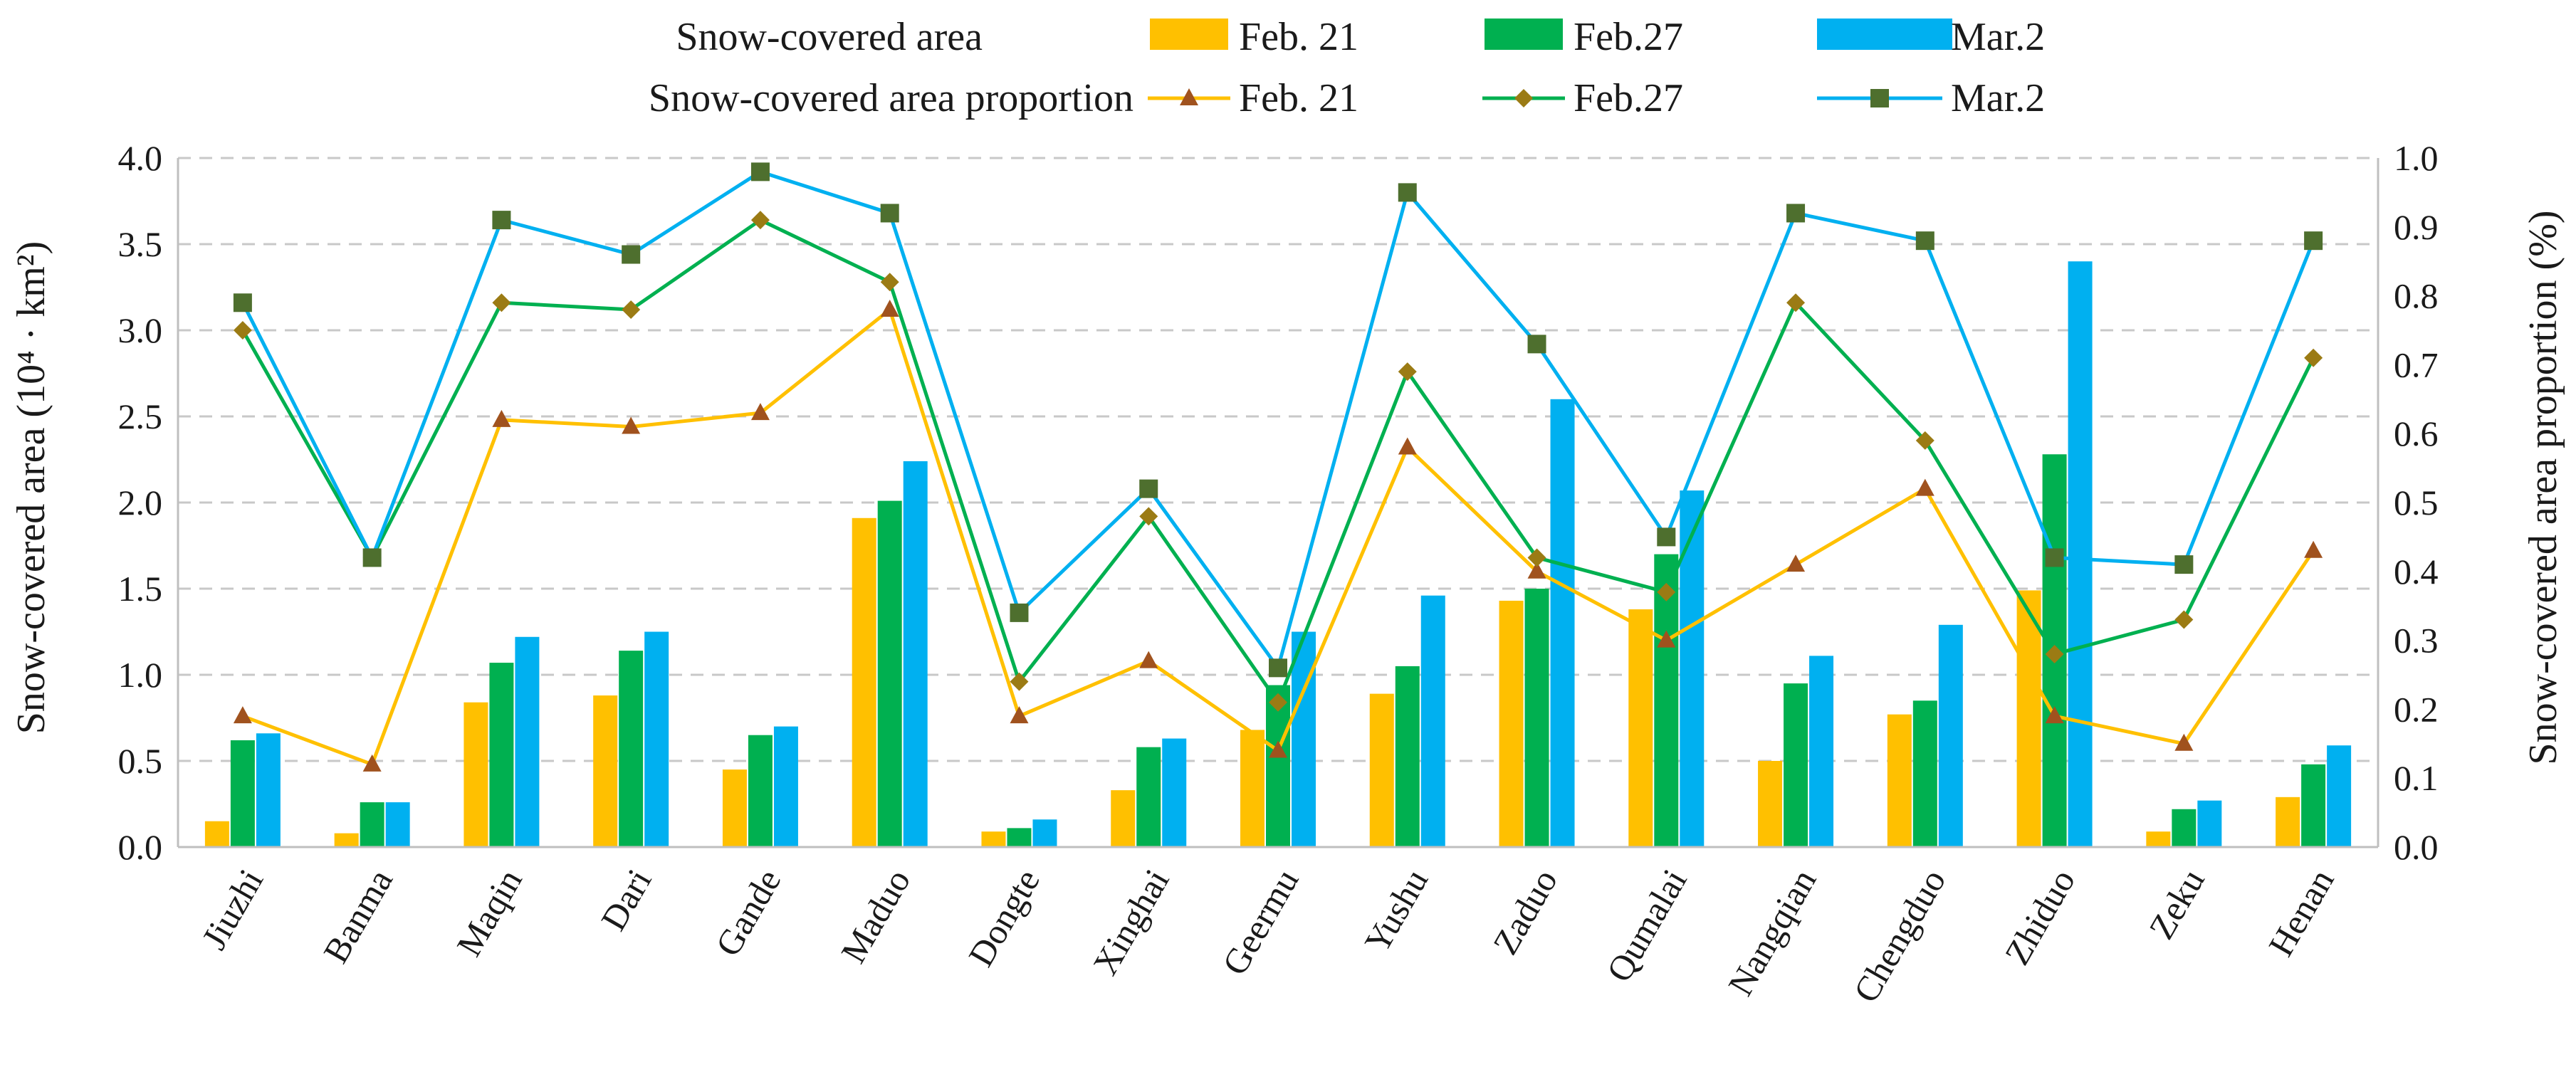 The width and height of the screenshot is (2576, 1067). What do you see at coordinates (1628, 37) in the screenshot?
I see `legend-bar-label-feb27: Feb.27` at bounding box center [1628, 37].